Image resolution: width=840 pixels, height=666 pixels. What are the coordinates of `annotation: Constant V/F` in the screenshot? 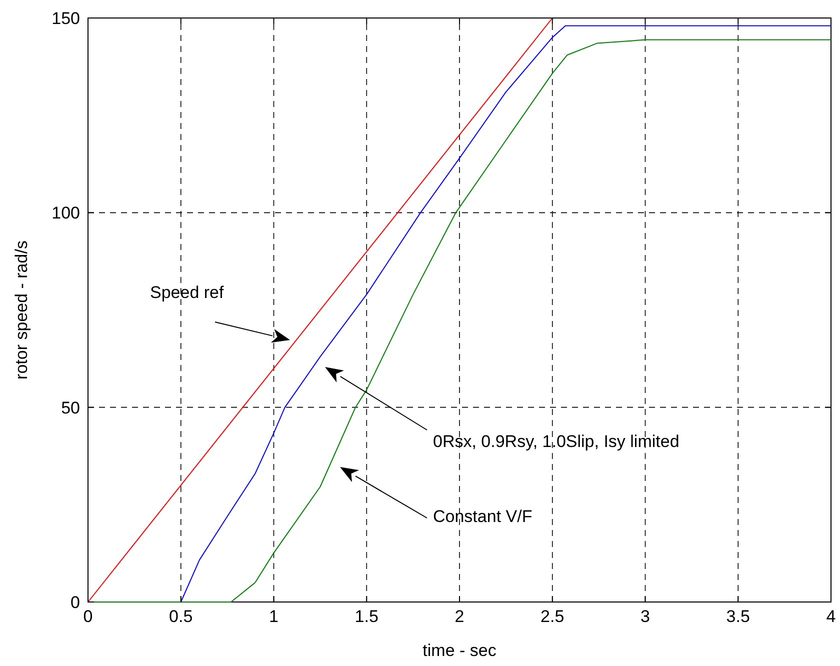 It's located at (482, 516).